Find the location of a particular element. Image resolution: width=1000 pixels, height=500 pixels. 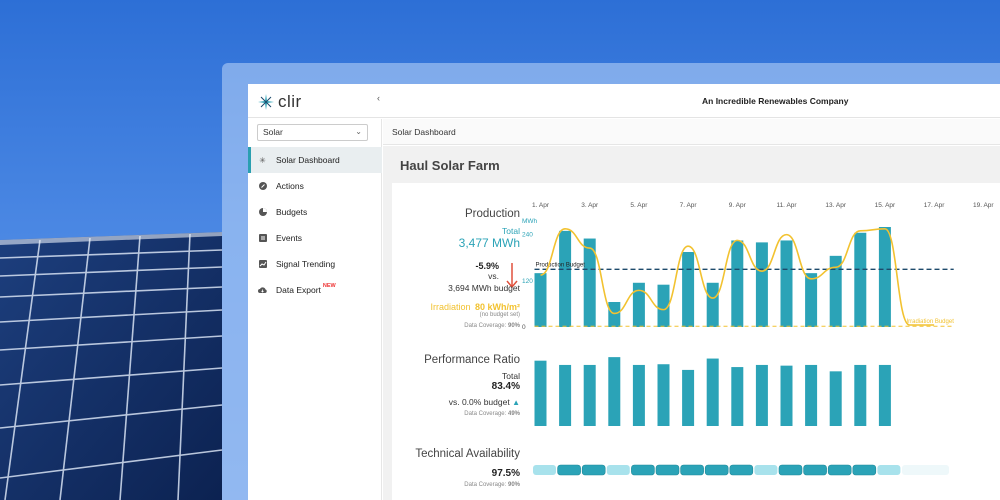

production-budget-compare: -5.9% vs. 3,694 MWh budget is located at coordinates (456, 281).